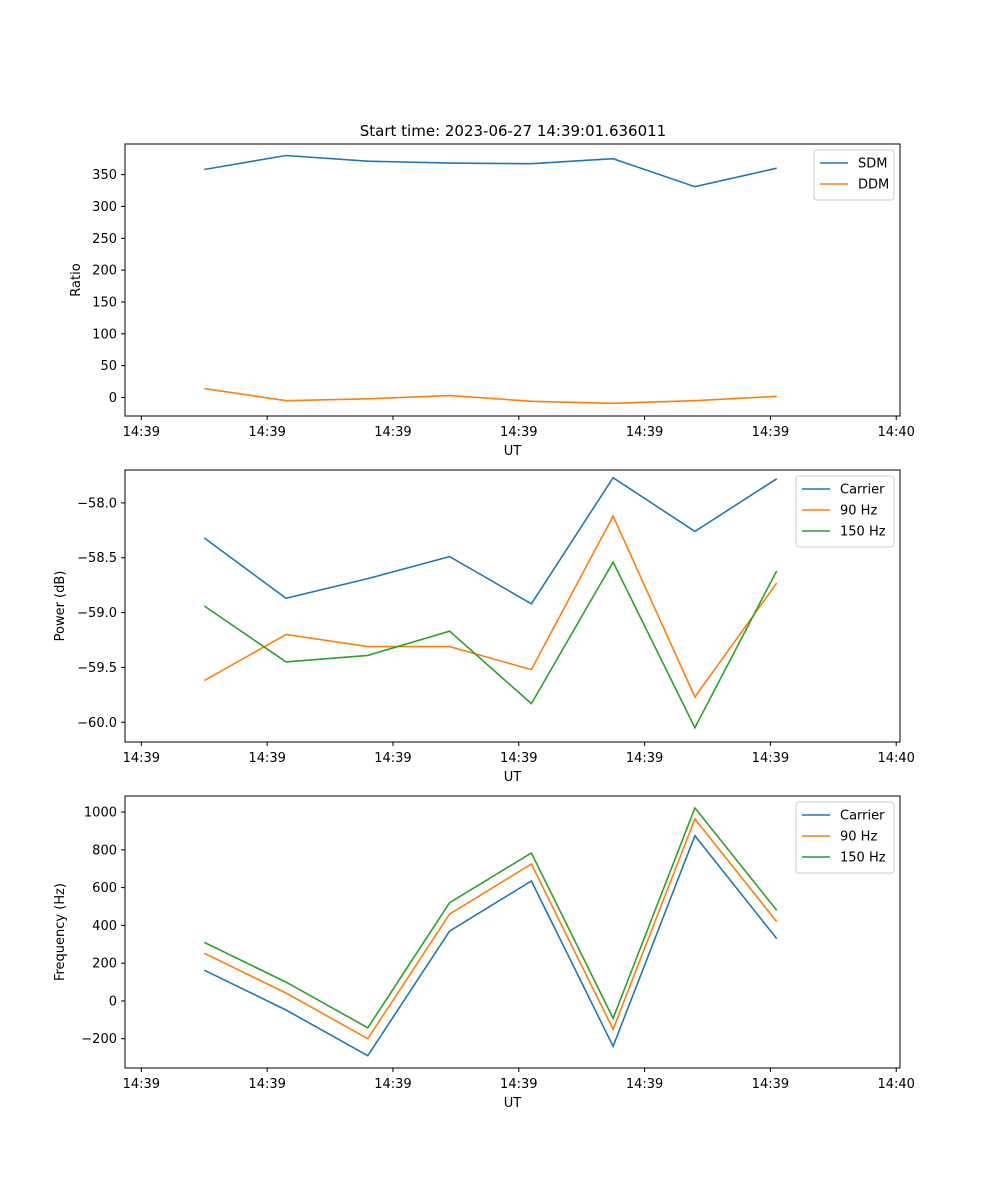 This screenshot has width=1000, height=1200. What do you see at coordinates (858, 511) in the screenshot?
I see `power-legend-label: 90 Hz` at bounding box center [858, 511].